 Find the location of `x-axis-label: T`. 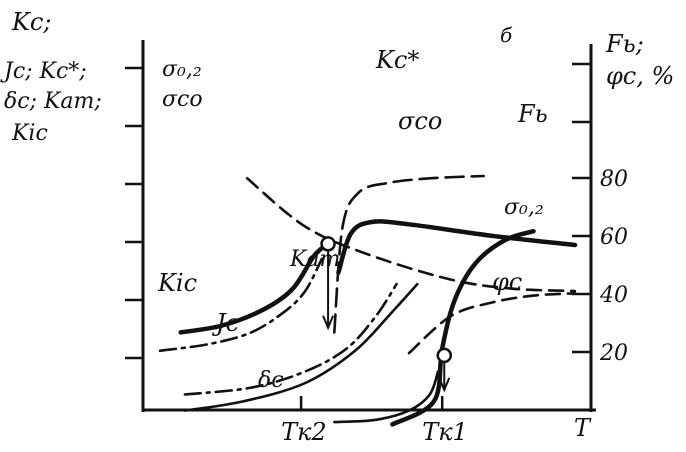

x-axis-label: T is located at coordinates (583, 428).